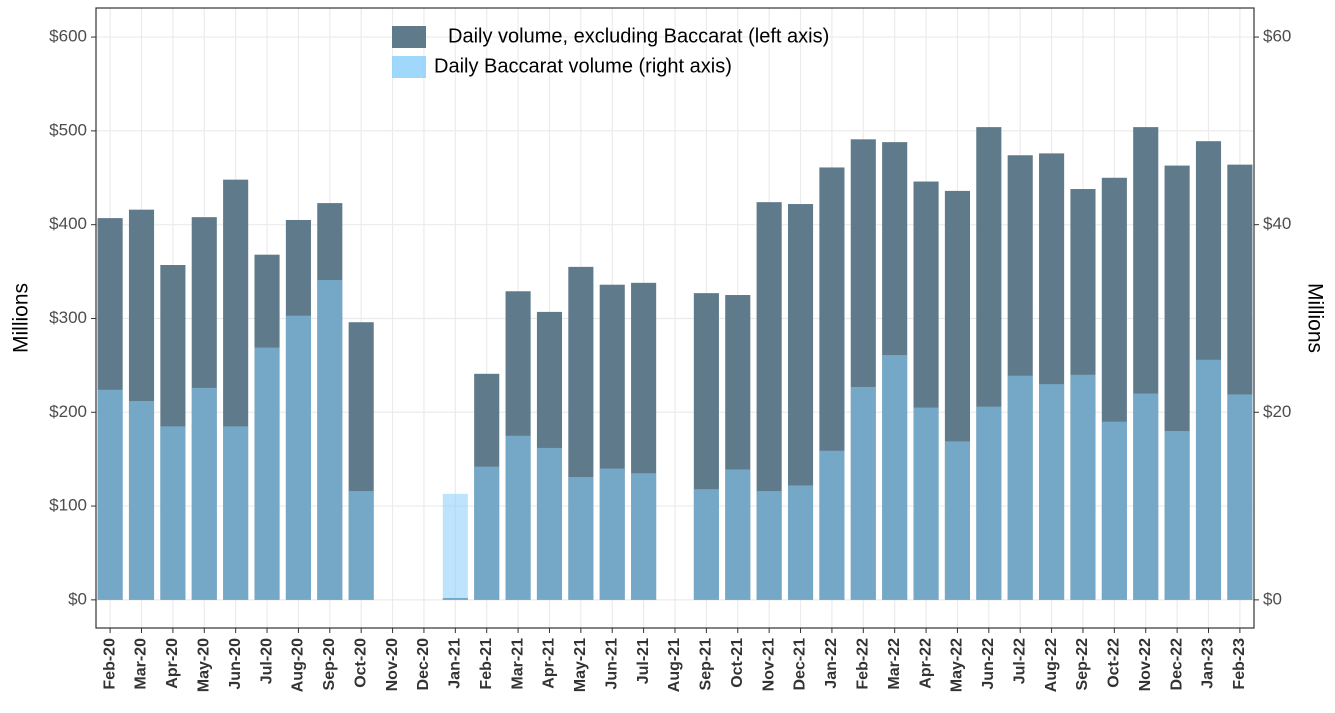 This screenshot has height=713, width=1335. Describe the element at coordinates (1019, 661) in the screenshot. I see `x-tick-label: Jul-22` at that location.